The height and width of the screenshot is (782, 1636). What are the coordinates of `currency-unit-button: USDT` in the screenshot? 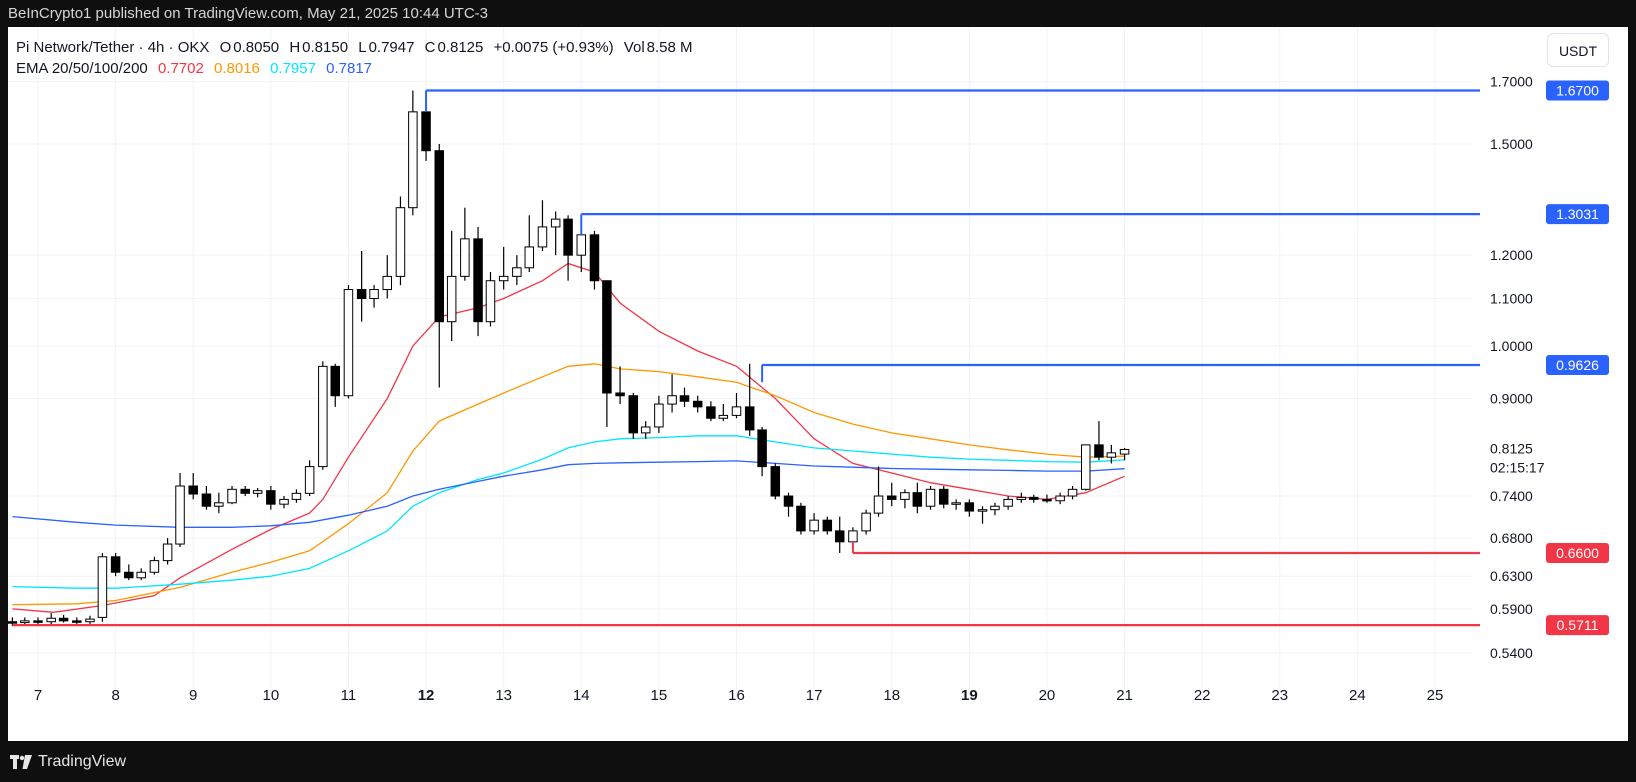 It's located at (1578, 50).